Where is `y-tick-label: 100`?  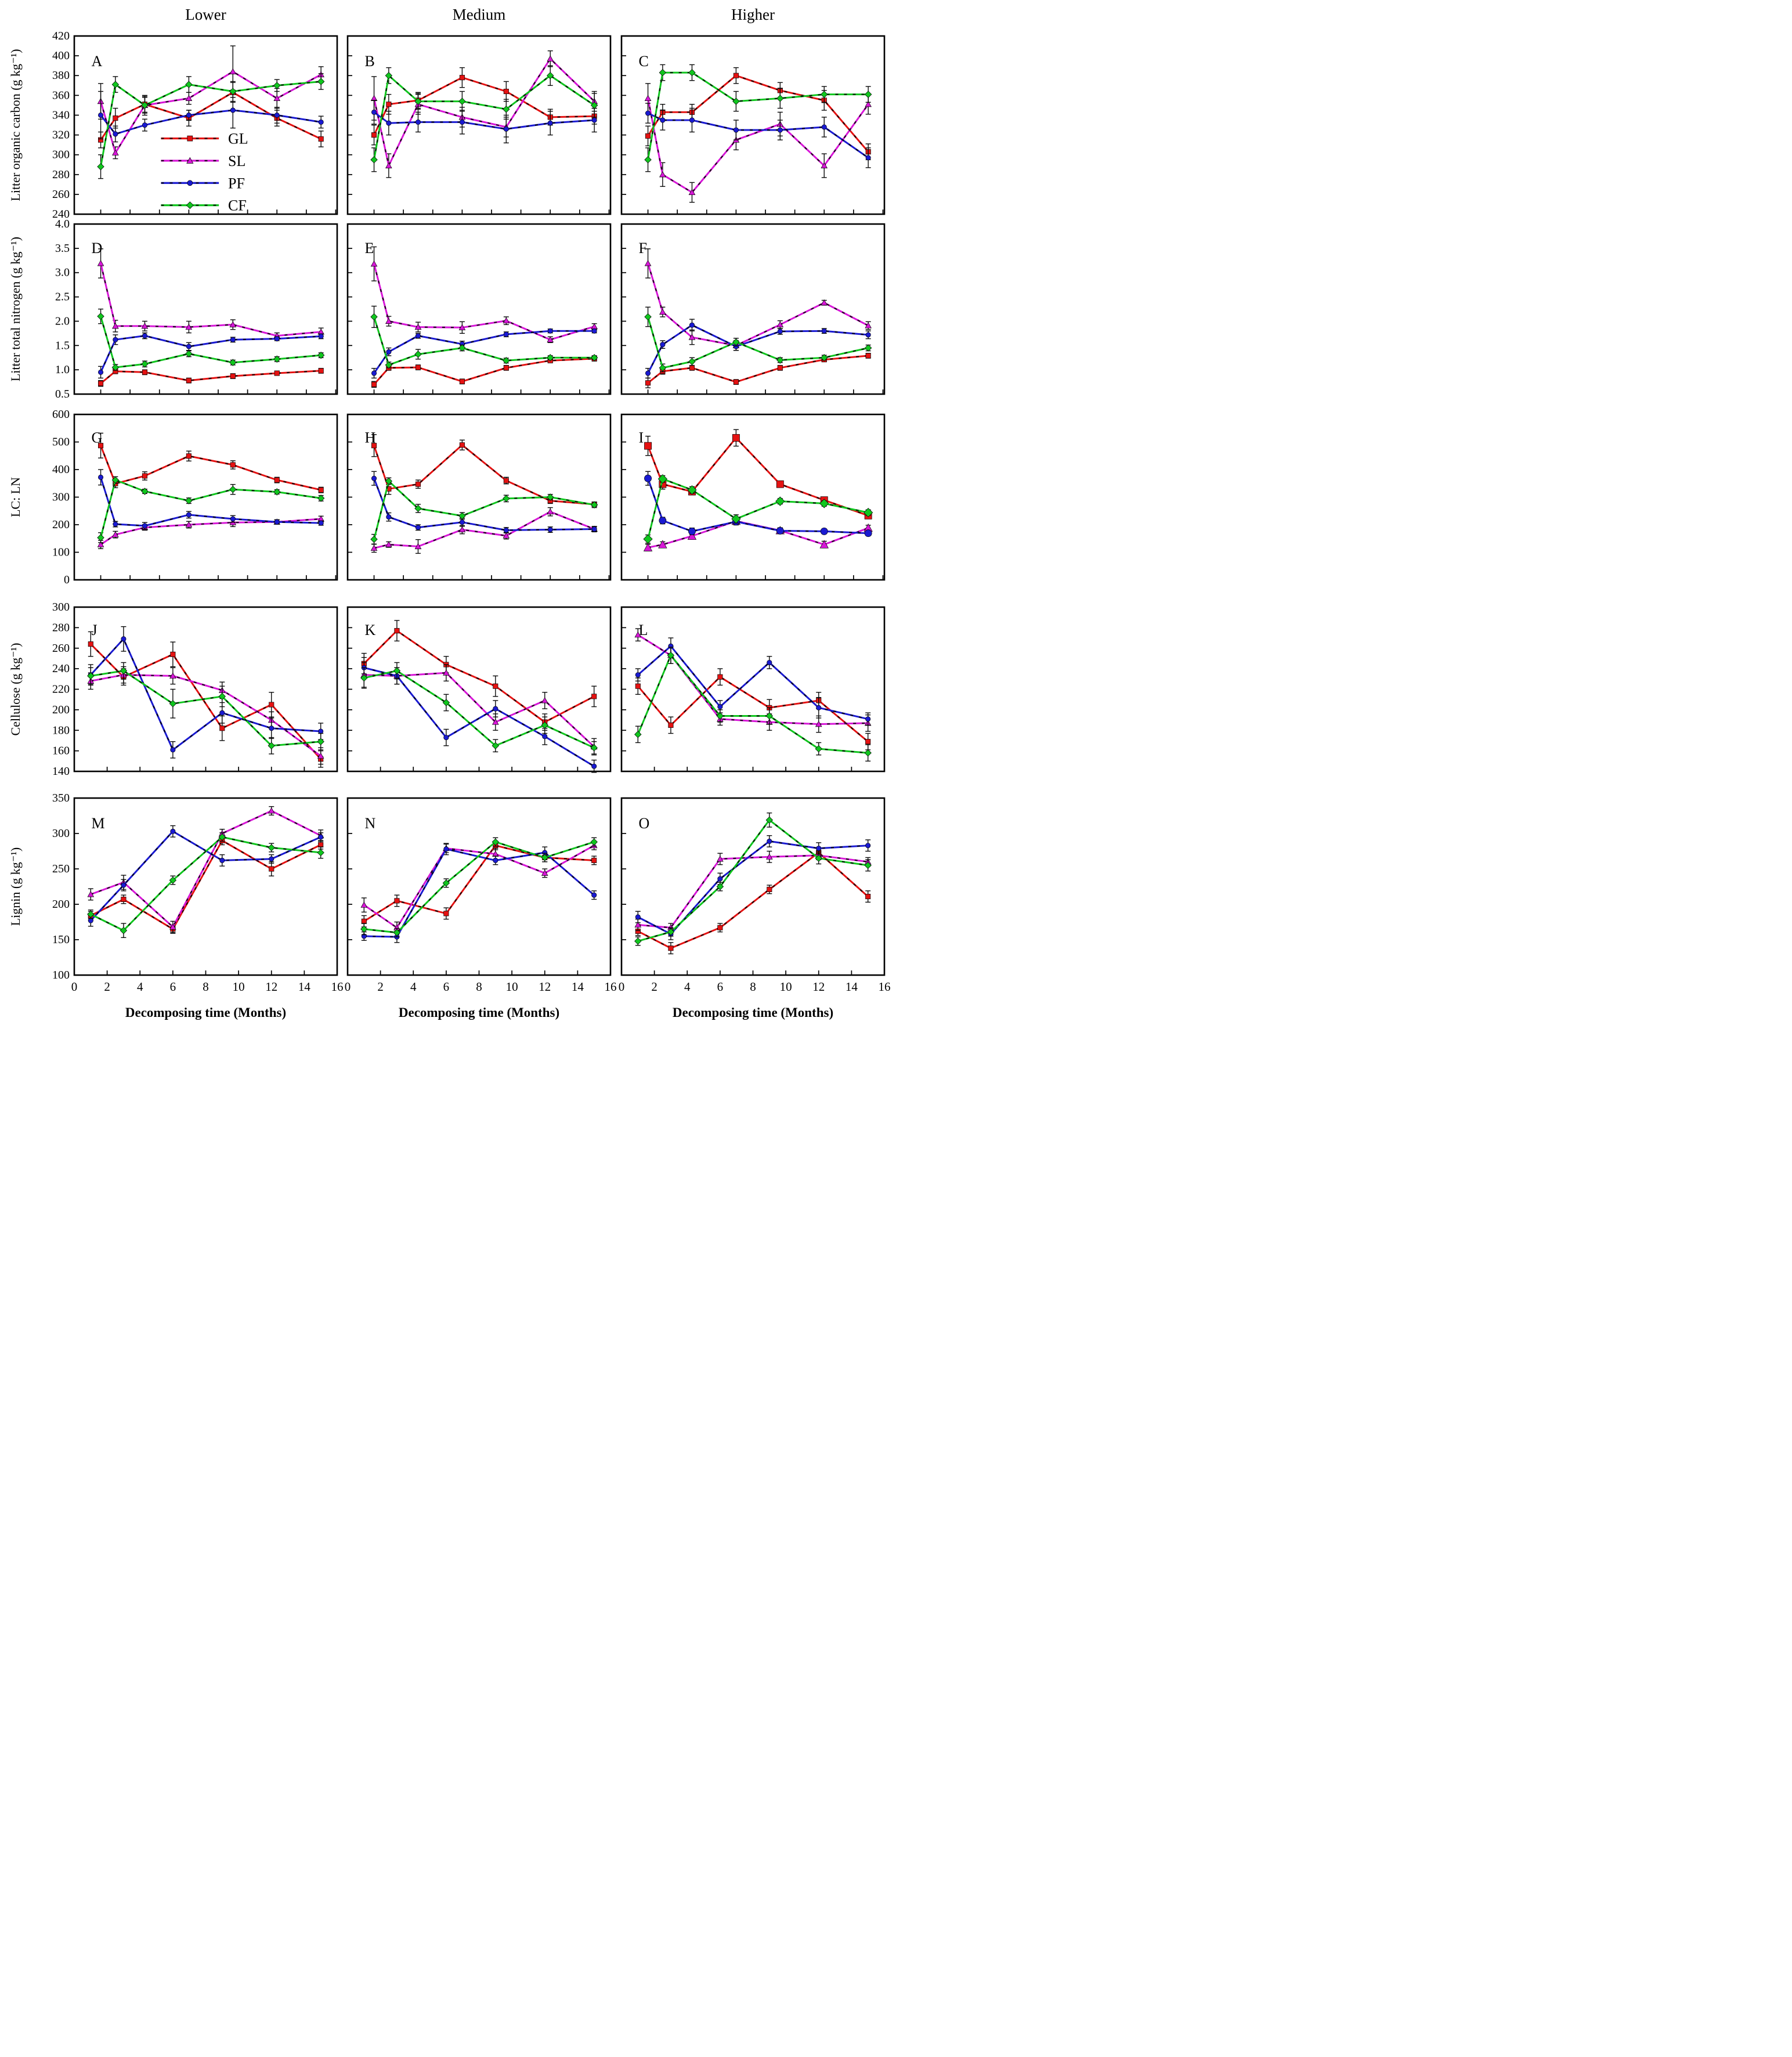 y-tick-label: 100 is located at coordinates (61, 975).